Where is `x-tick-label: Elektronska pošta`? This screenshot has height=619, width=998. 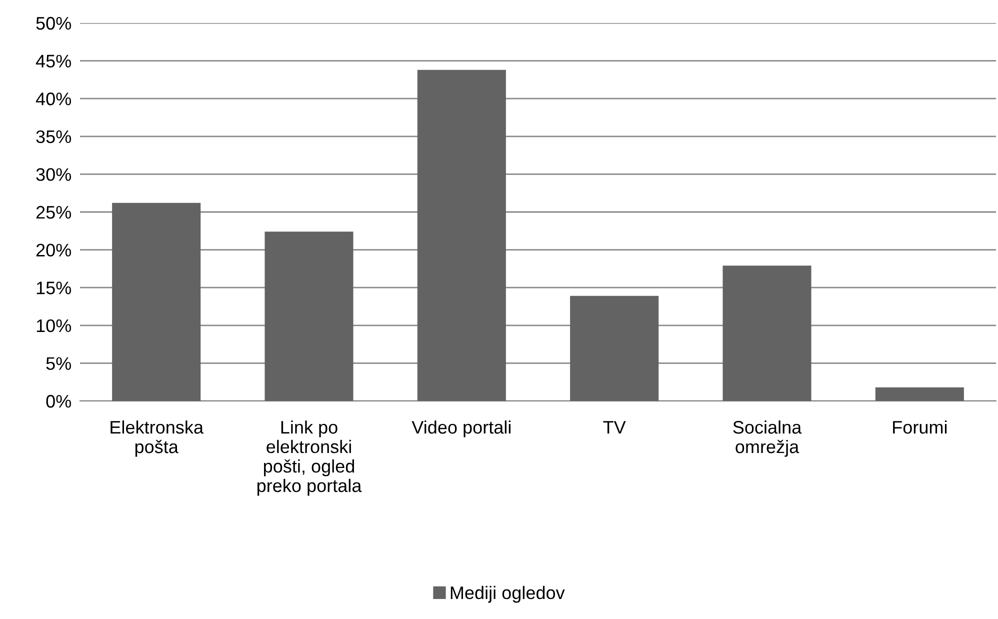 x-tick-label: Elektronska pošta is located at coordinates (157, 438).